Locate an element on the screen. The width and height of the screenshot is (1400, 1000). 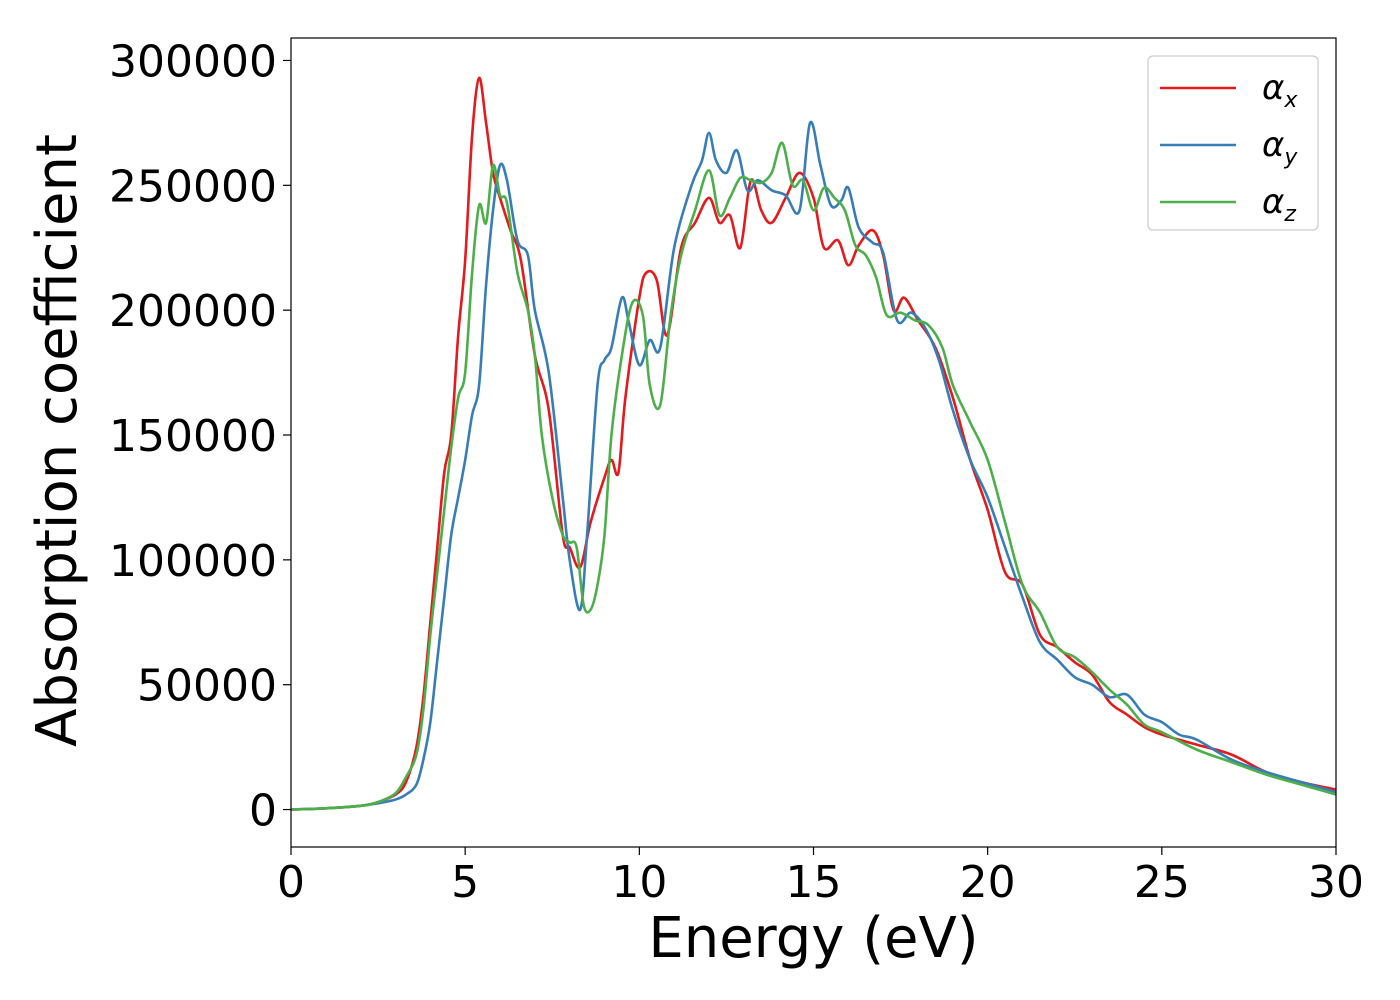
x-tick-label: 15 is located at coordinates (814, 882).